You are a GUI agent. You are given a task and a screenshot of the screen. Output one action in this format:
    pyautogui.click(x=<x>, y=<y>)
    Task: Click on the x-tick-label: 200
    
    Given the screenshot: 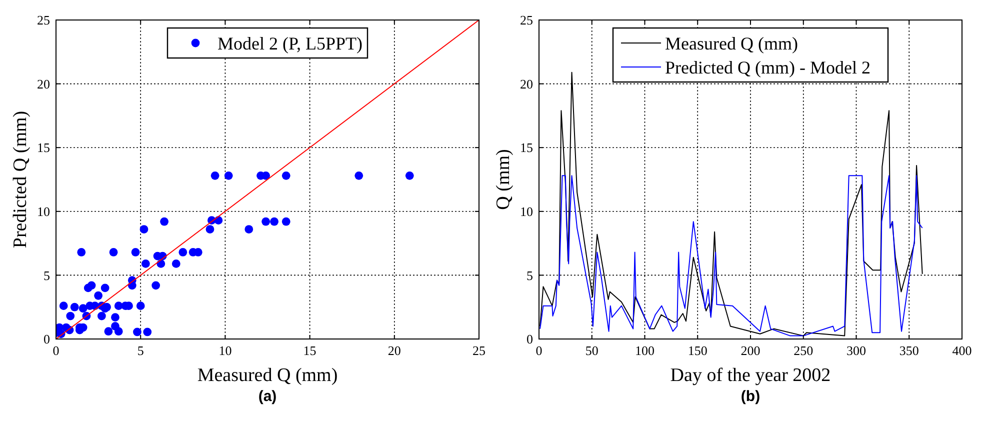 What is the action you would take?
    pyautogui.click(x=750, y=350)
    